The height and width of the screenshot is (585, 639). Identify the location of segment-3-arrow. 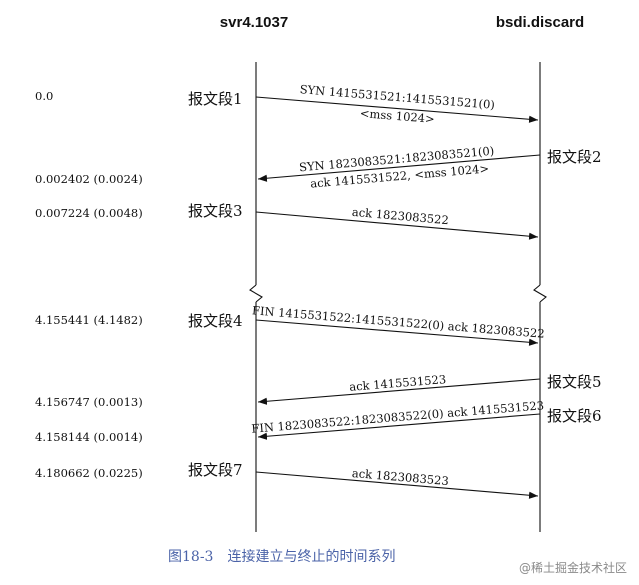
(397, 225).